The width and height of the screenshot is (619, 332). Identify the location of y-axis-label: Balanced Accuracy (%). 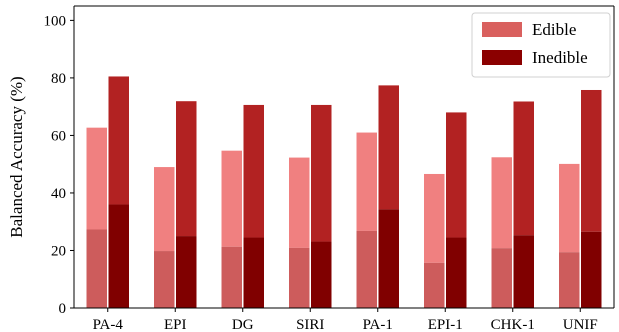
(16, 156).